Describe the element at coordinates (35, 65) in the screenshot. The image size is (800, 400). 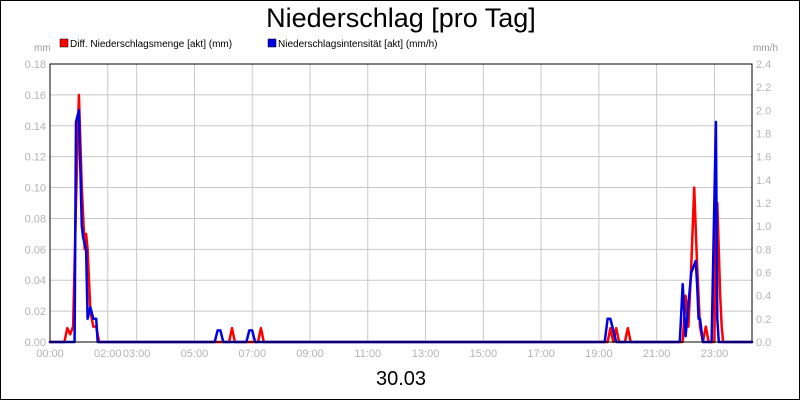
I see `y-left-tick-label: 0.18` at that location.